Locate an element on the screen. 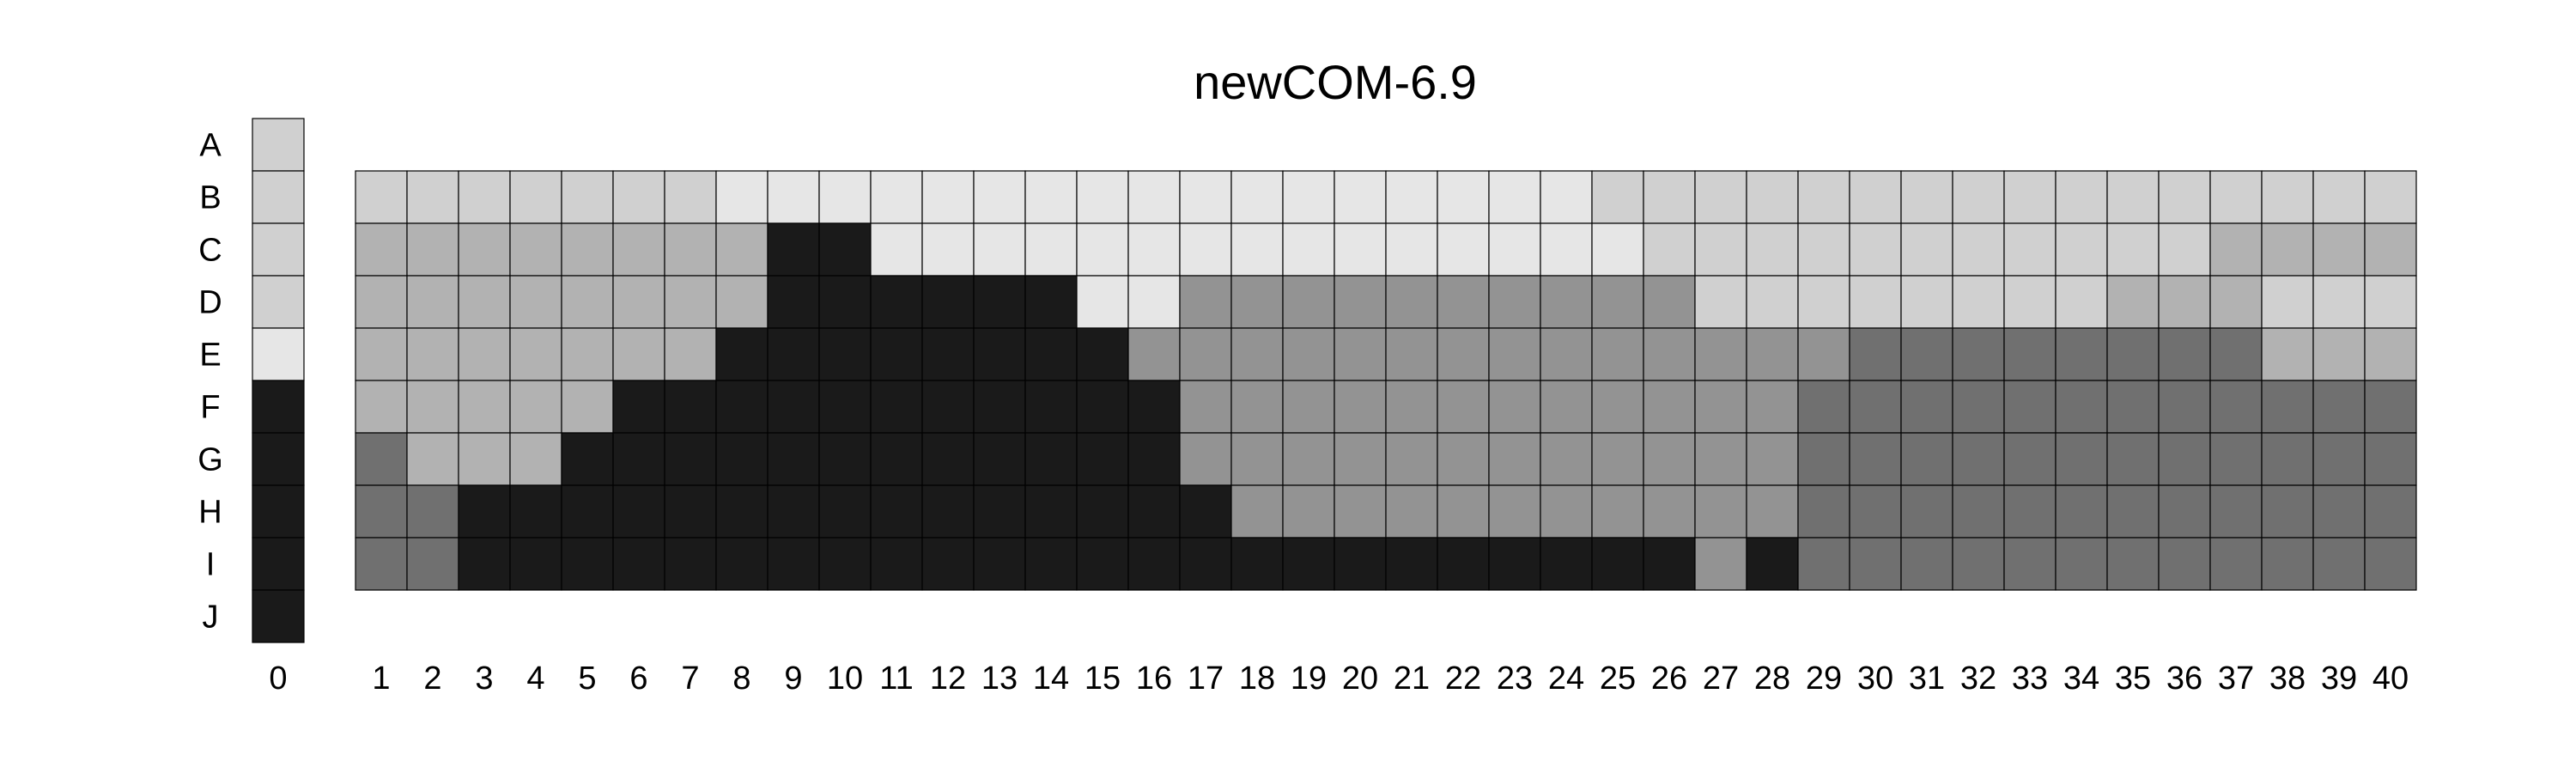 The image size is (2576, 773). column-label: 35 is located at coordinates (2133, 678).